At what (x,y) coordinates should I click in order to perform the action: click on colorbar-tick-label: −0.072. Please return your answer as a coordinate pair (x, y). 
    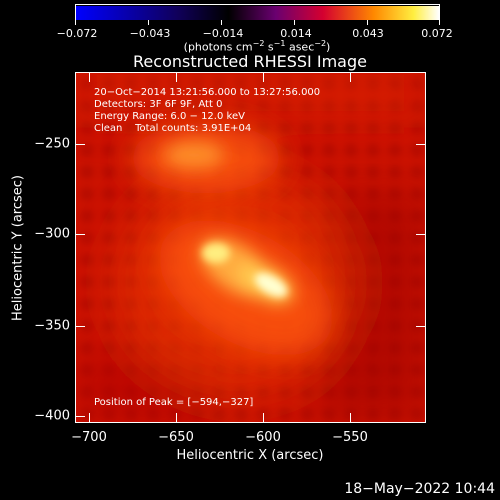
    Looking at the image, I should click on (77, 33).